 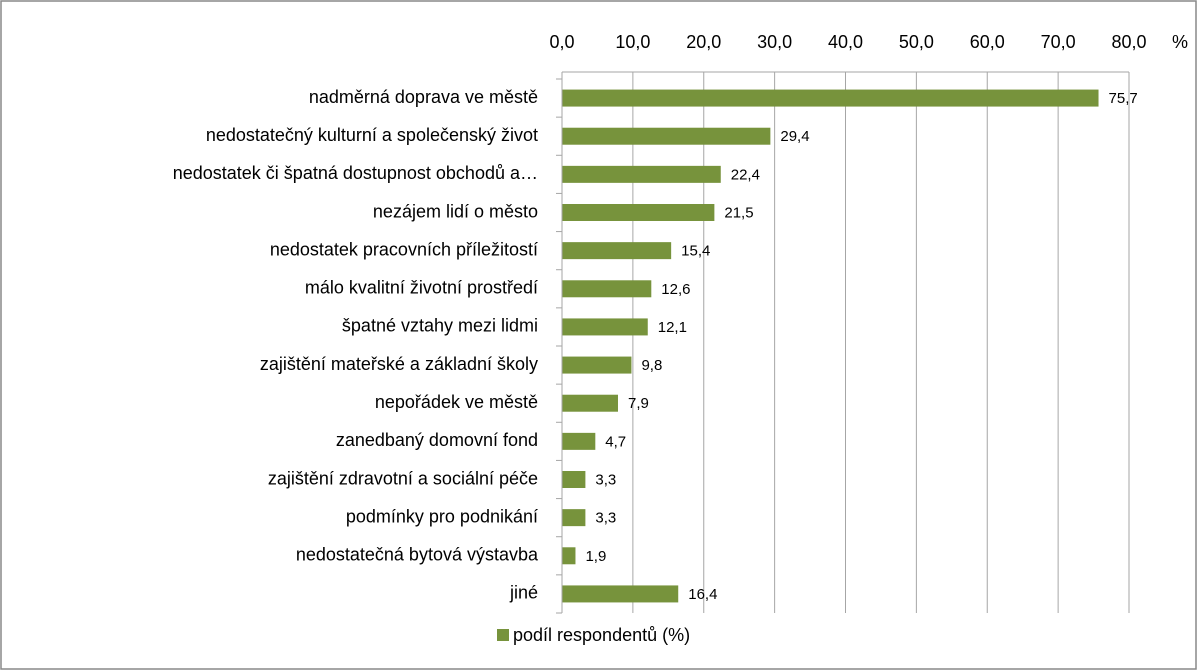 I want to click on x-axis-unit: %, so click(x=1180, y=42).